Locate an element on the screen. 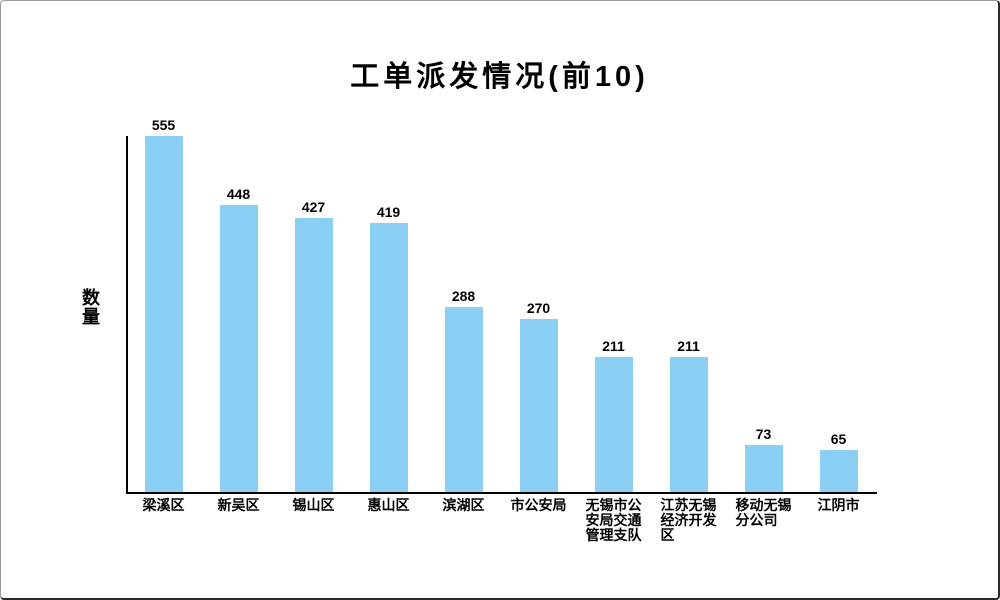 The height and width of the screenshot is (600, 1000). y-axis-line is located at coordinates (127, 315).